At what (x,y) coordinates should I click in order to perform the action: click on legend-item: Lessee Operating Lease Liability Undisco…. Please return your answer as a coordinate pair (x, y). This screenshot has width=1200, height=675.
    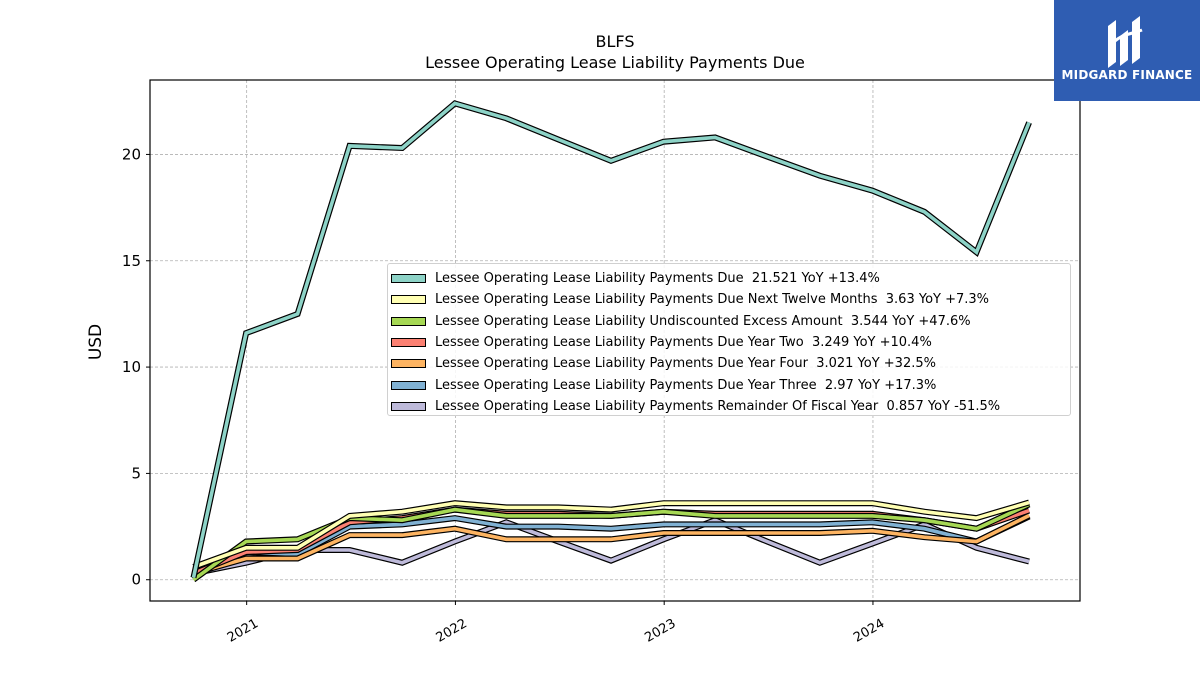
    Looking at the image, I should click on (730, 321).